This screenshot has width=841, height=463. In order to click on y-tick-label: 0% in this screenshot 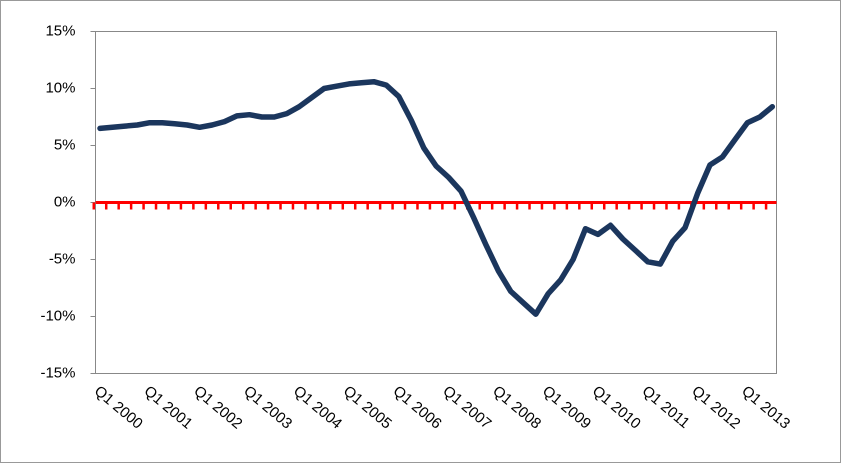, I will do `click(65, 201)`.